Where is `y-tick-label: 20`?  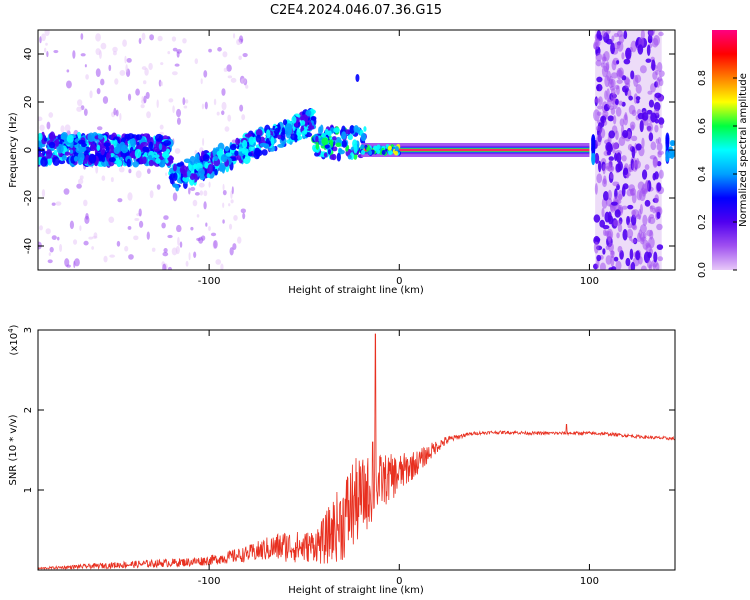
y-tick-label: 20 is located at coordinates (28, 102).